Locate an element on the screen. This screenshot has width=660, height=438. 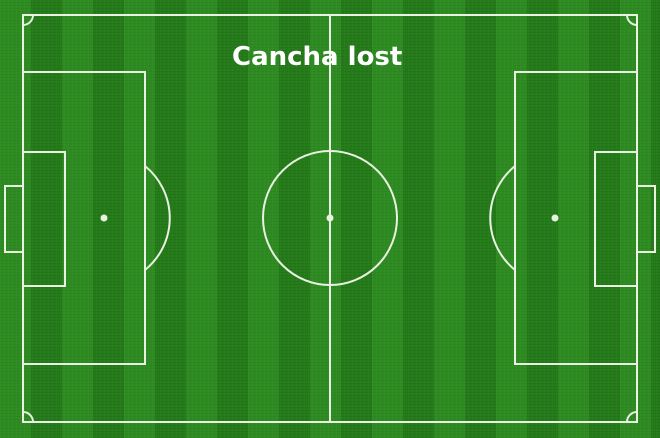
corner-arc-bottom-right is located at coordinates (632, 417).